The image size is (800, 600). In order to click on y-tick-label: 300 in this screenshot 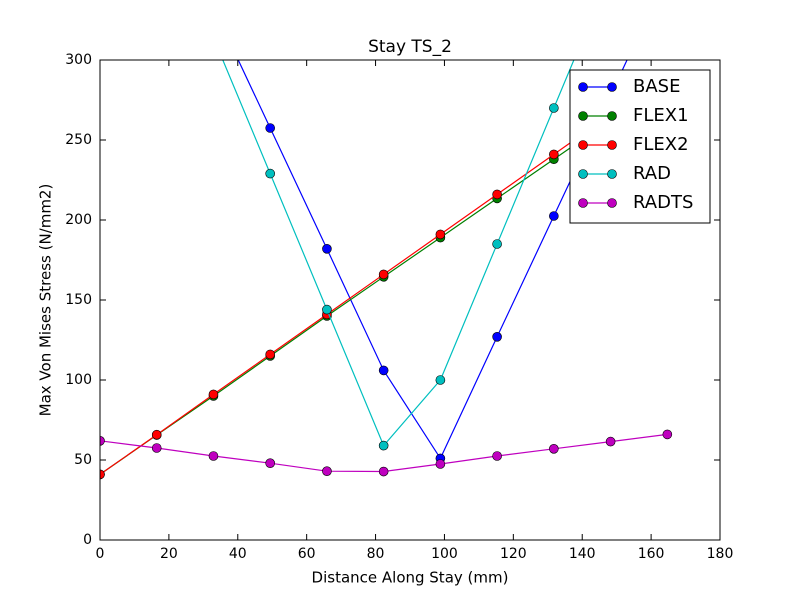, I will do `click(78, 60)`.